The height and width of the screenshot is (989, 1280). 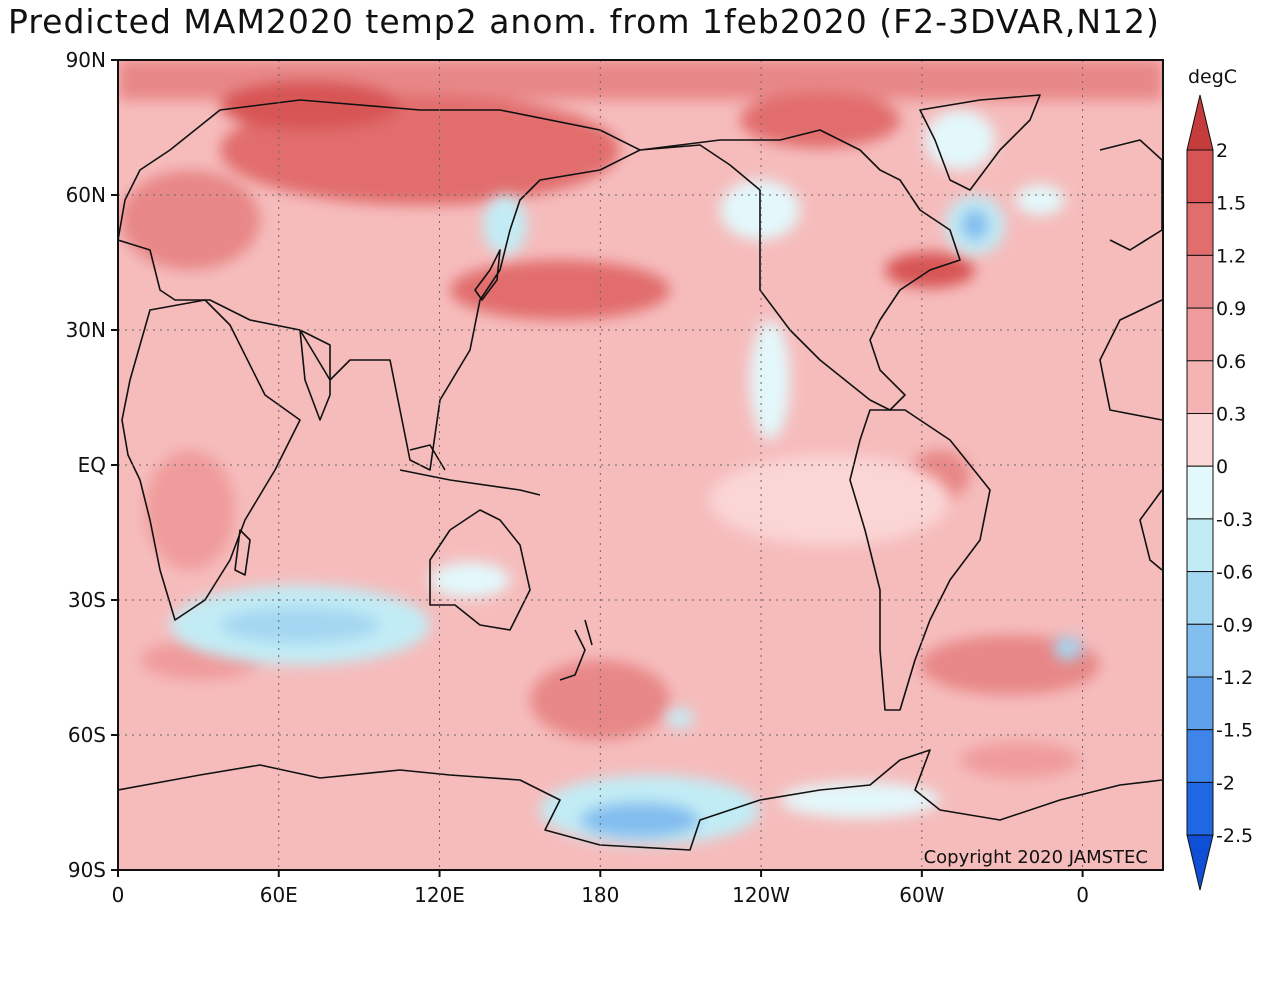 I want to click on colorbar-level-label: 0, so click(x=1222, y=467).